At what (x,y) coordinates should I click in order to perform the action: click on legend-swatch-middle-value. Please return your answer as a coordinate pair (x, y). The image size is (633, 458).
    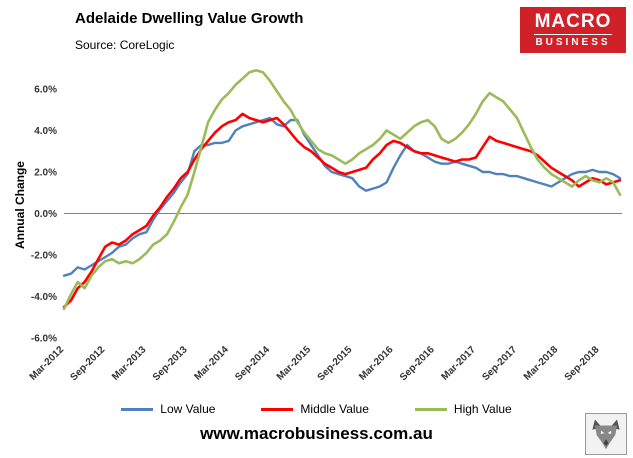
    Looking at the image, I should click on (277, 409).